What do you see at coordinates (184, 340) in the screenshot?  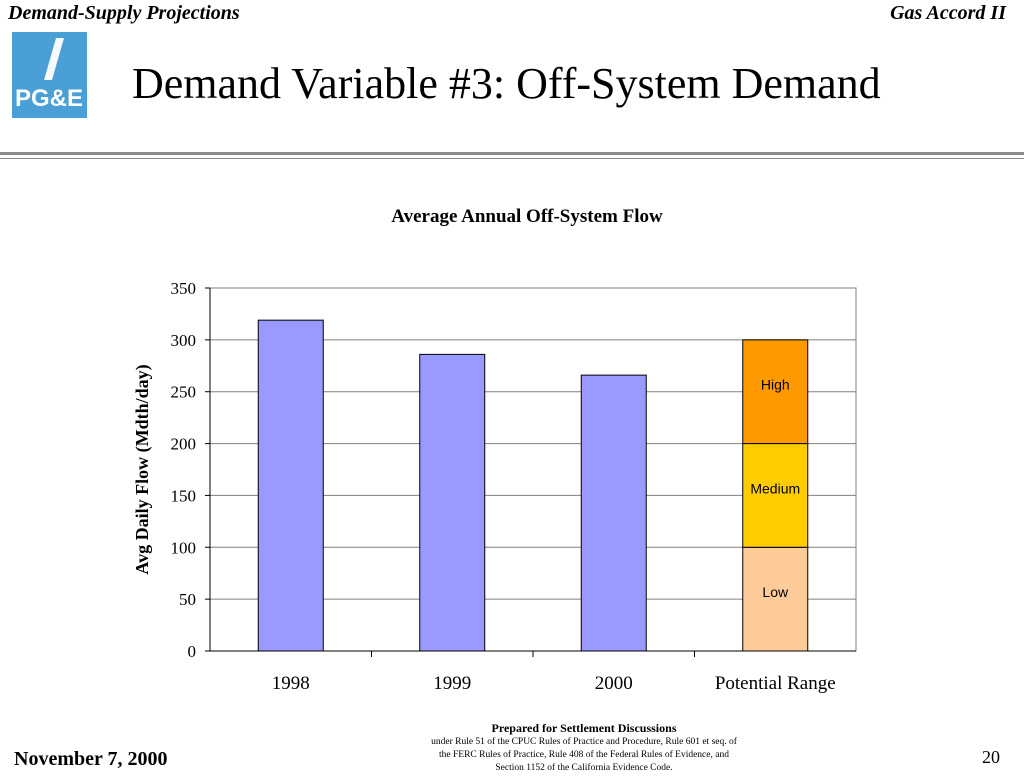 I see `y-tick-label: 300` at bounding box center [184, 340].